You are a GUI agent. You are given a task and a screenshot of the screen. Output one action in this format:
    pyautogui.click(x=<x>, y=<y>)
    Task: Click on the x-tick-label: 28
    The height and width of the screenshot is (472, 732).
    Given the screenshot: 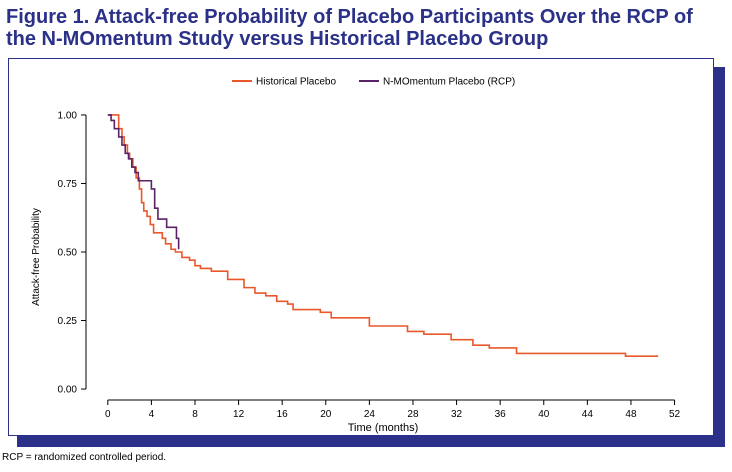 What is the action you would take?
    pyautogui.click(x=413, y=414)
    